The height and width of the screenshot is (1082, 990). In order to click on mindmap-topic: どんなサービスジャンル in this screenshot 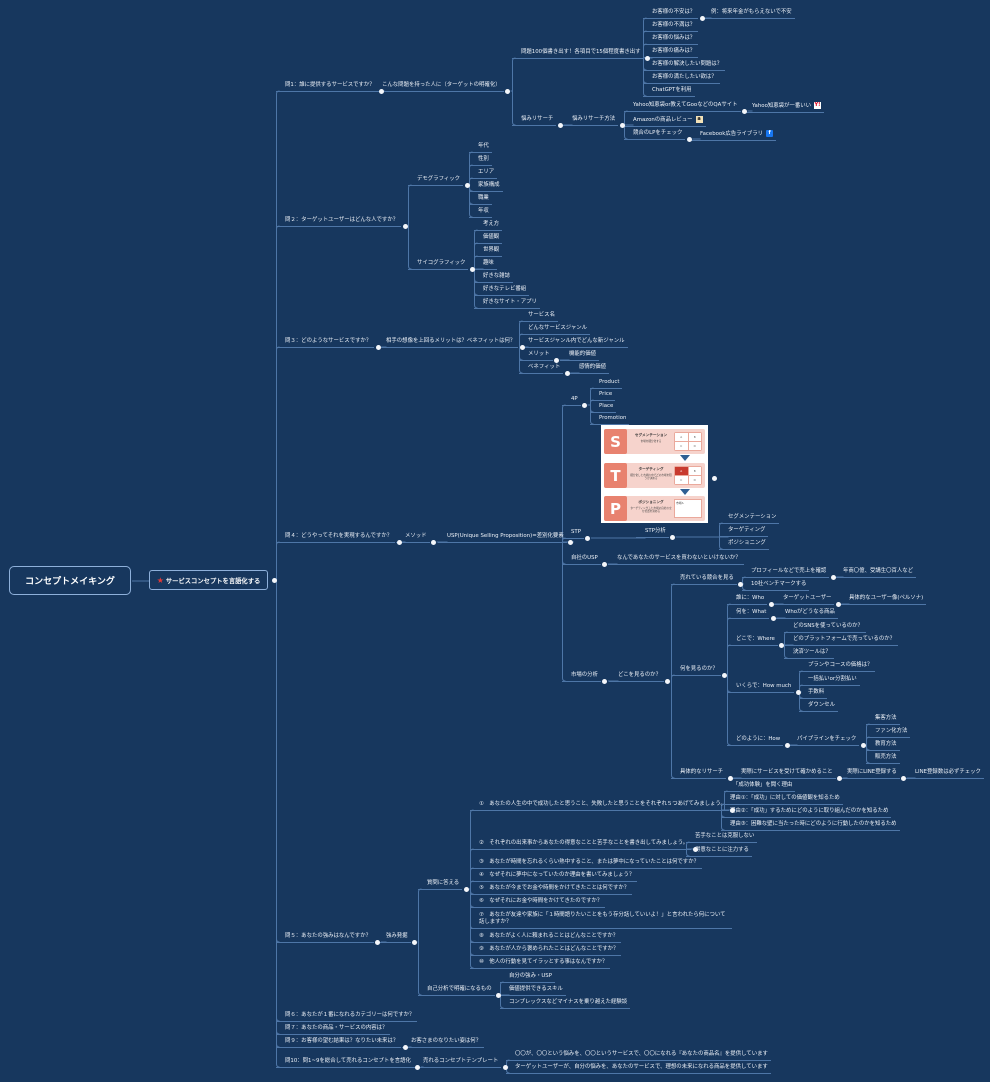, I will do `click(555, 330)`.